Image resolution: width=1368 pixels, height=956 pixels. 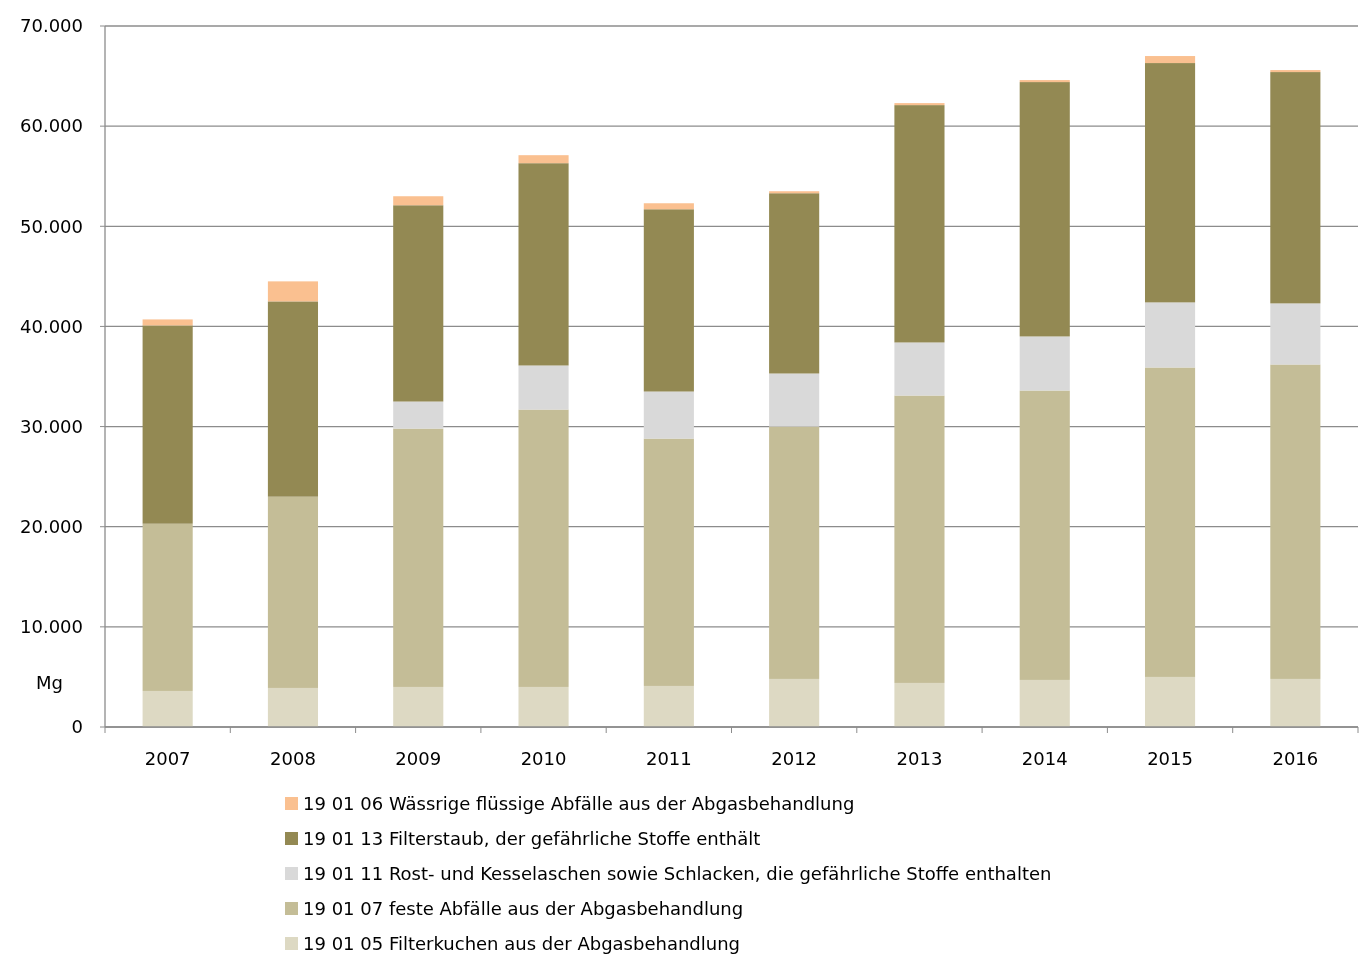 What do you see at coordinates (919, 758) in the screenshot?
I see `x-tick-label: 2013` at bounding box center [919, 758].